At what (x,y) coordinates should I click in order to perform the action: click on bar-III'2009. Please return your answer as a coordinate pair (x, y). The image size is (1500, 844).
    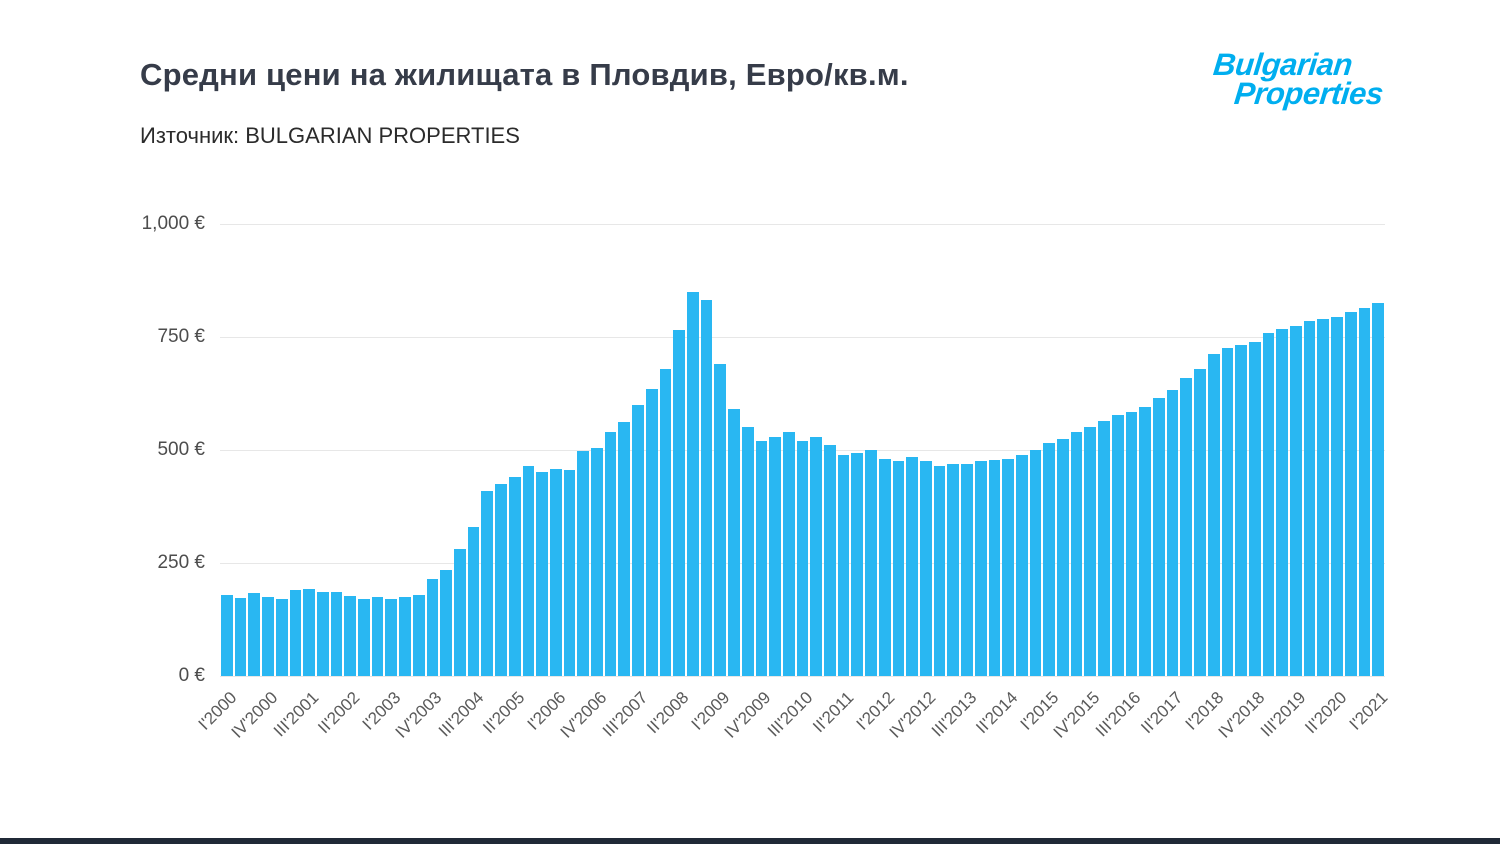
    Looking at the image, I should click on (747, 551).